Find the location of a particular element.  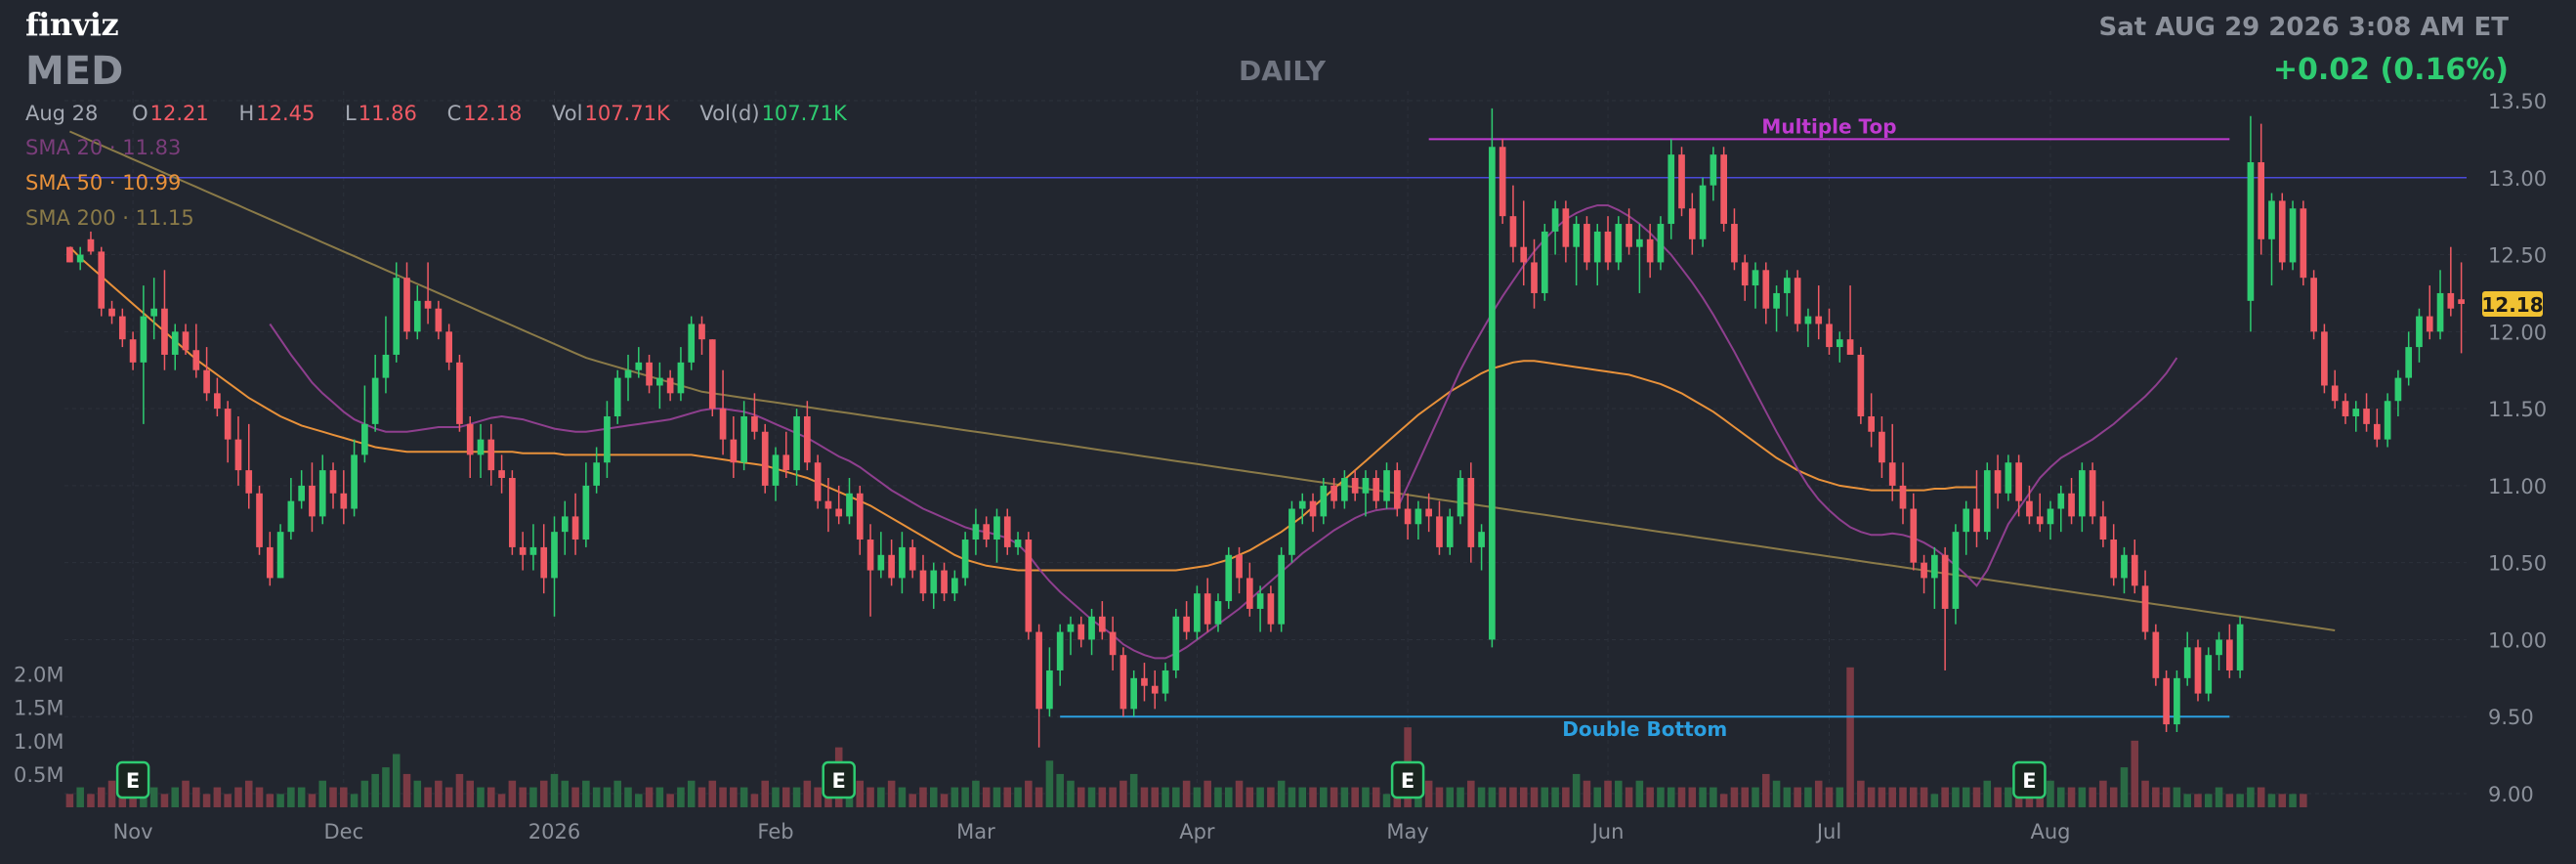

finviz-logo: finviz is located at coordinates (72, 24).